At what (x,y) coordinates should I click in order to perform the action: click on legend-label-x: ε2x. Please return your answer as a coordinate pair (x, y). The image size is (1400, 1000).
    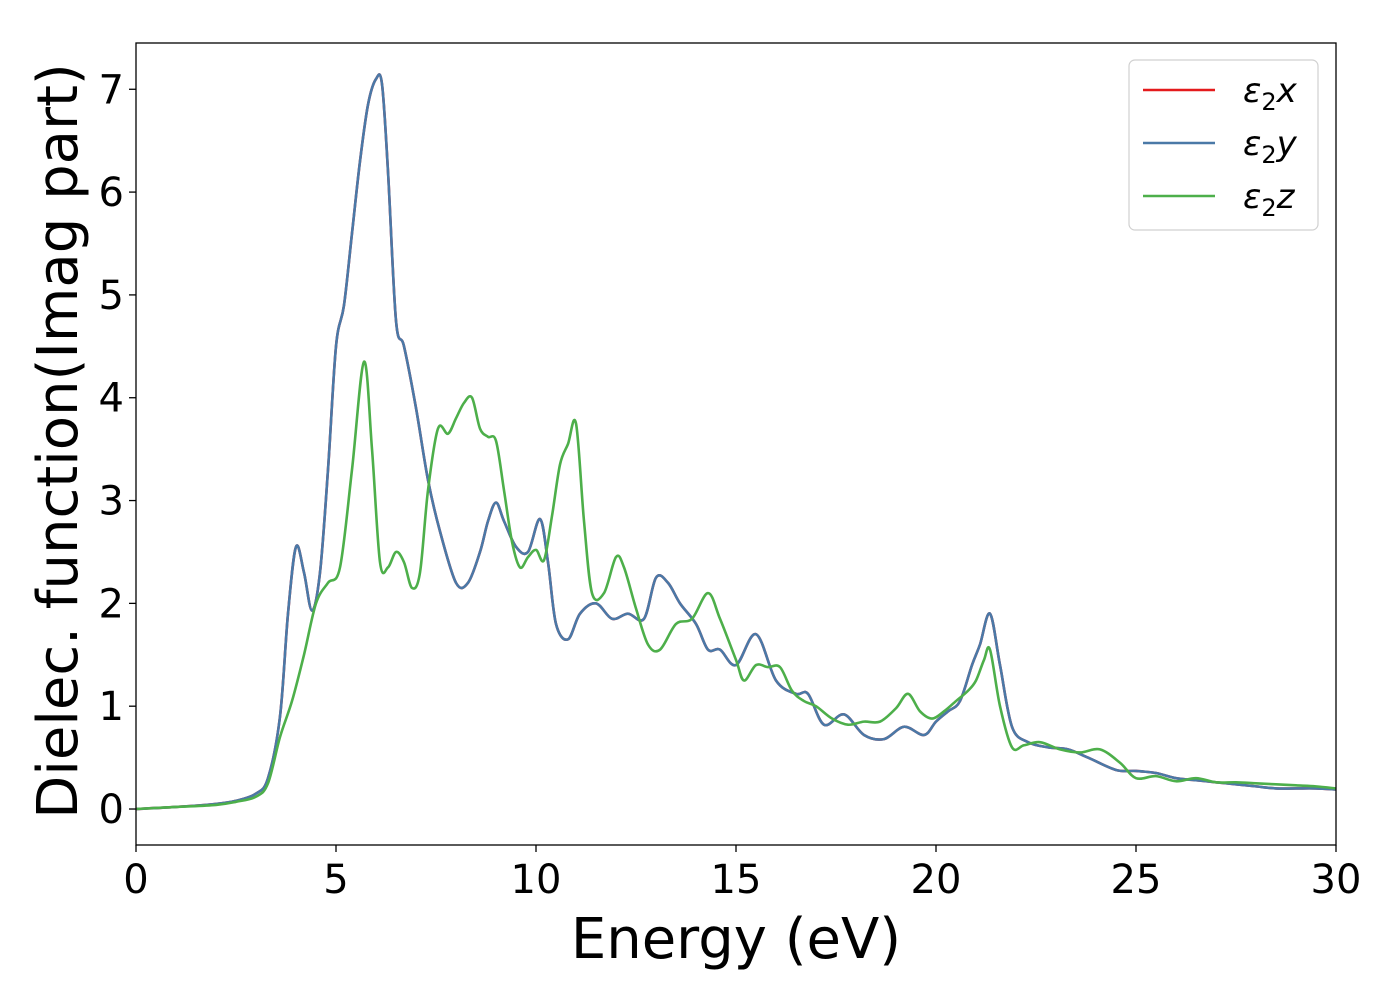
    Looking at the image, I should click on (1270, 93).